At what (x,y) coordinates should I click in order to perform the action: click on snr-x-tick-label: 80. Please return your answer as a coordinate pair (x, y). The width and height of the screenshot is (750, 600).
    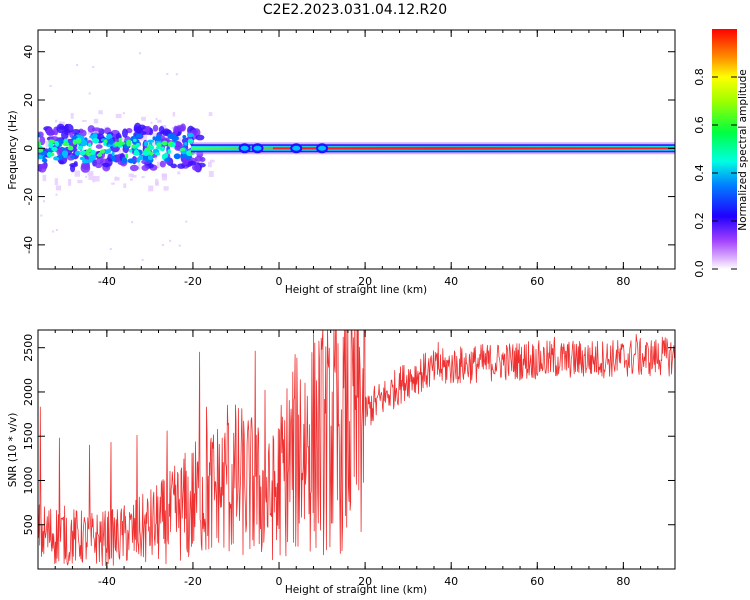
    Looking at the image, I should click on (623, 581).